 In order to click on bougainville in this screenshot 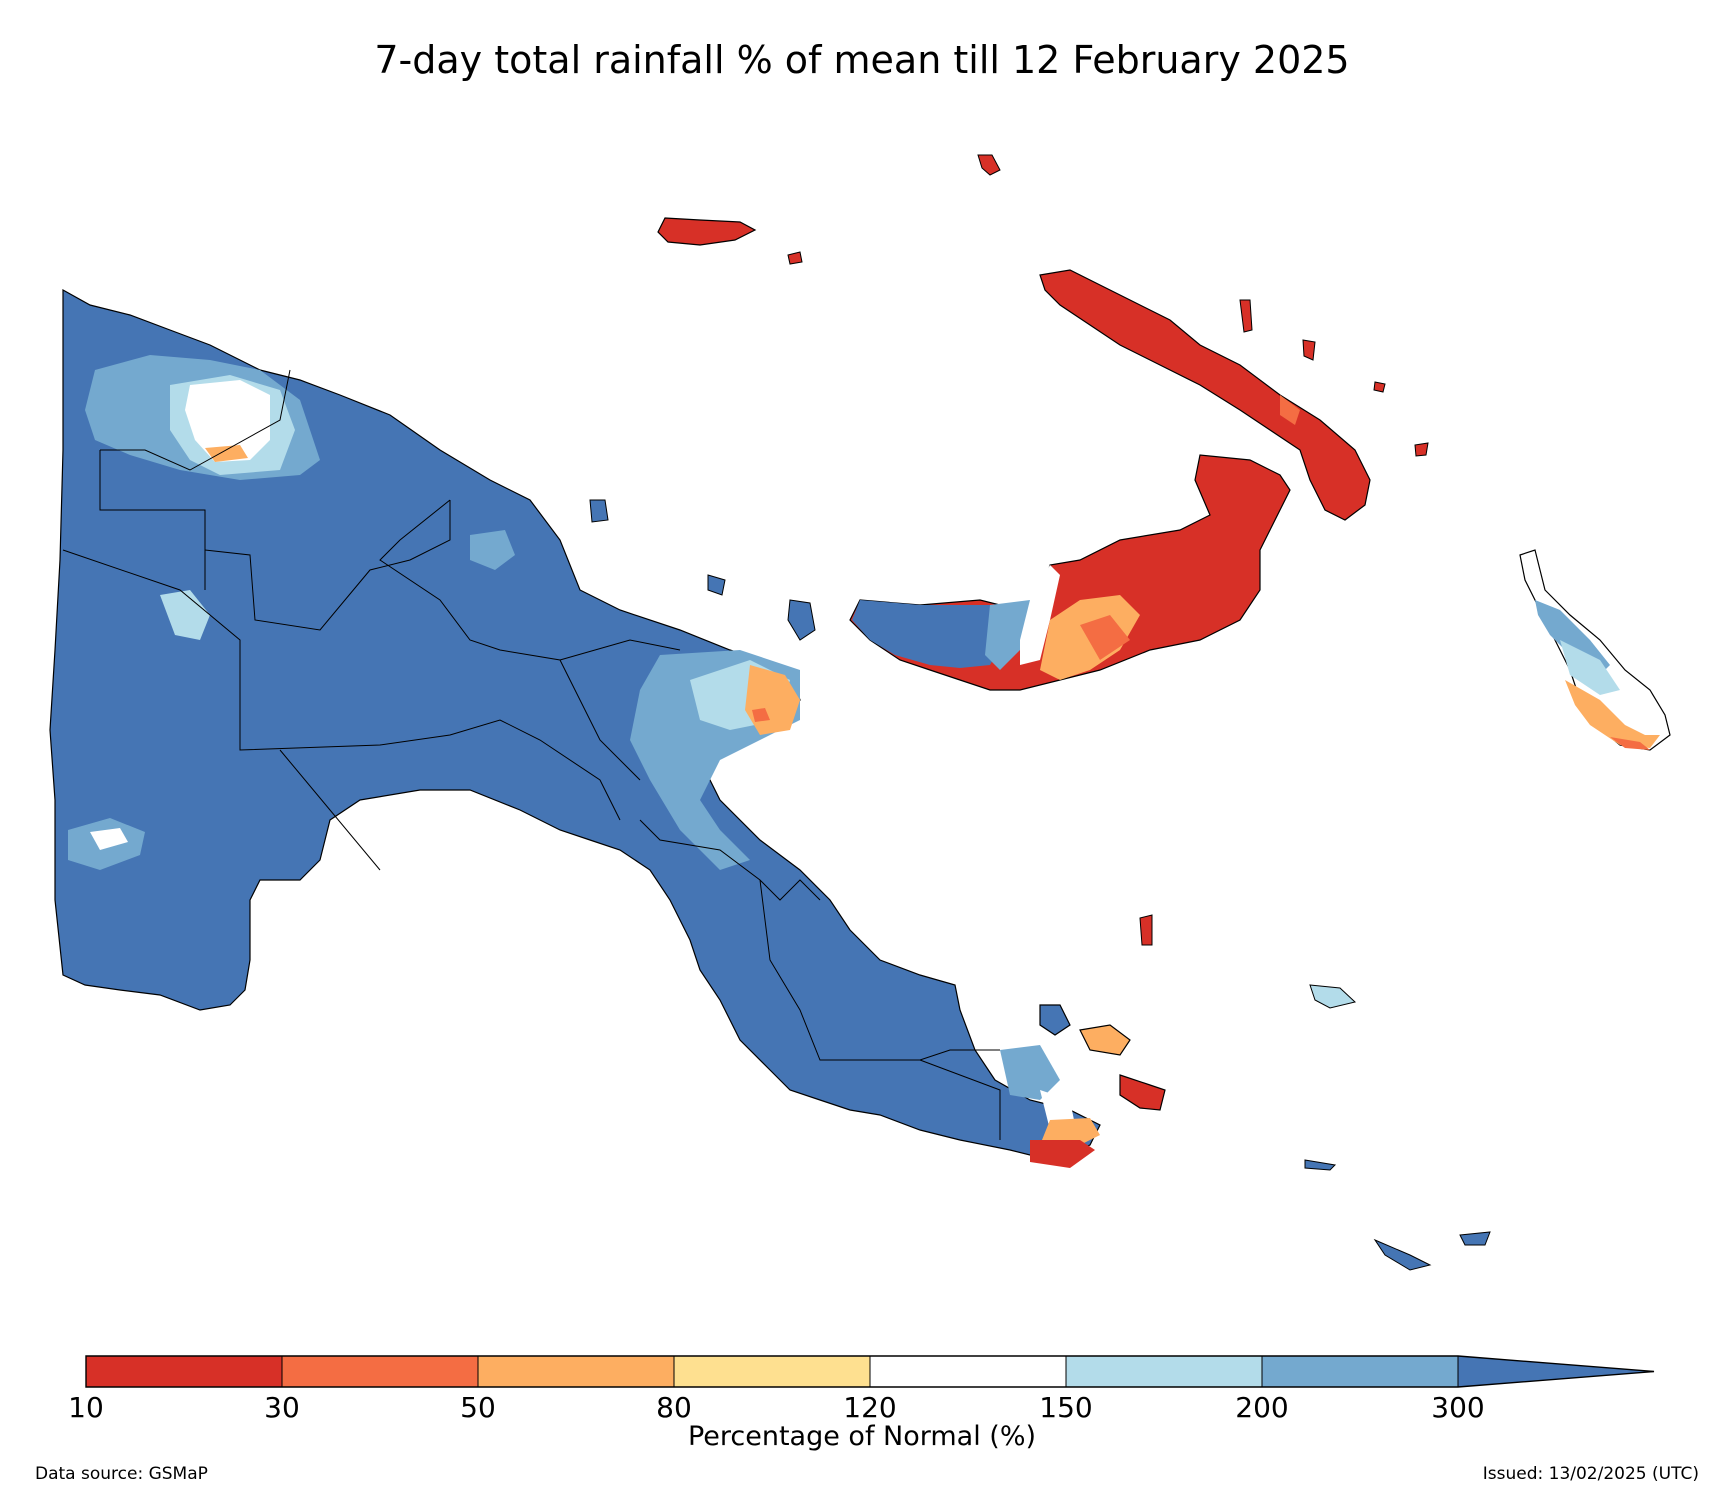, I will do `click(1595, 650)`.